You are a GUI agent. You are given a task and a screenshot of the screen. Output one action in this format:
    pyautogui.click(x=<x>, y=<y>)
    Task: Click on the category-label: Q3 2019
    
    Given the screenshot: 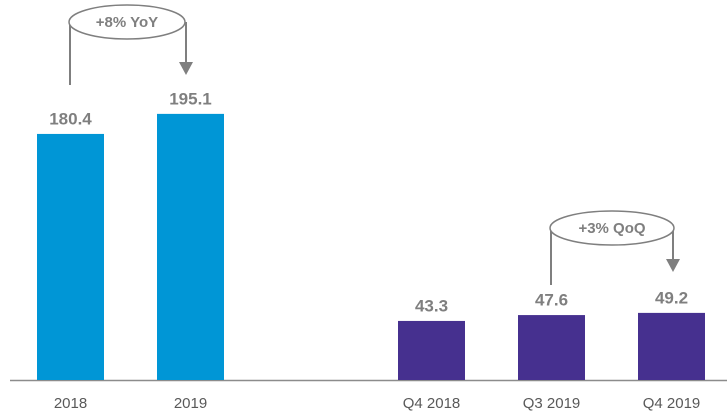 What is the action you would take?
    pyautogui.click(x=552, y=403)
    